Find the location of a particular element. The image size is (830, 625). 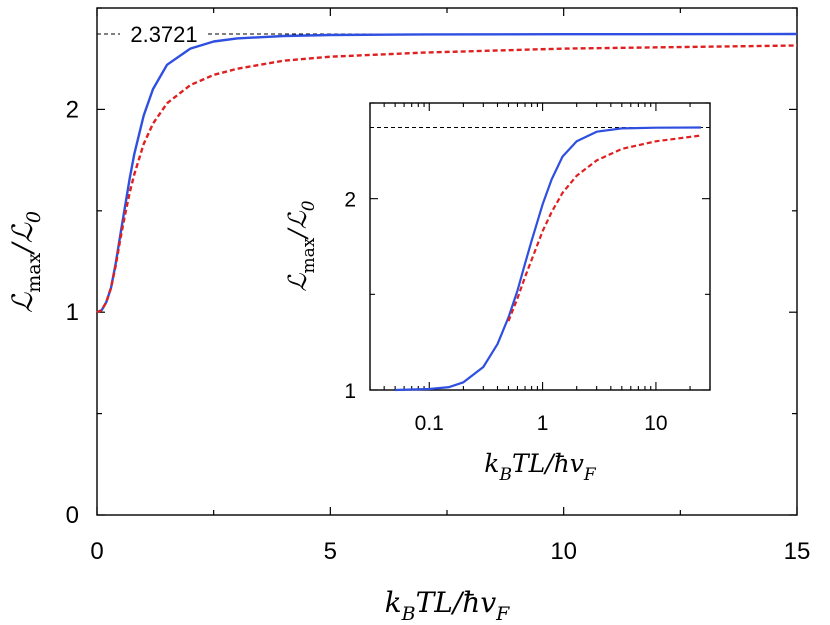

inset-x-tick-label: 0.1 is located at coordinates (429, 423).